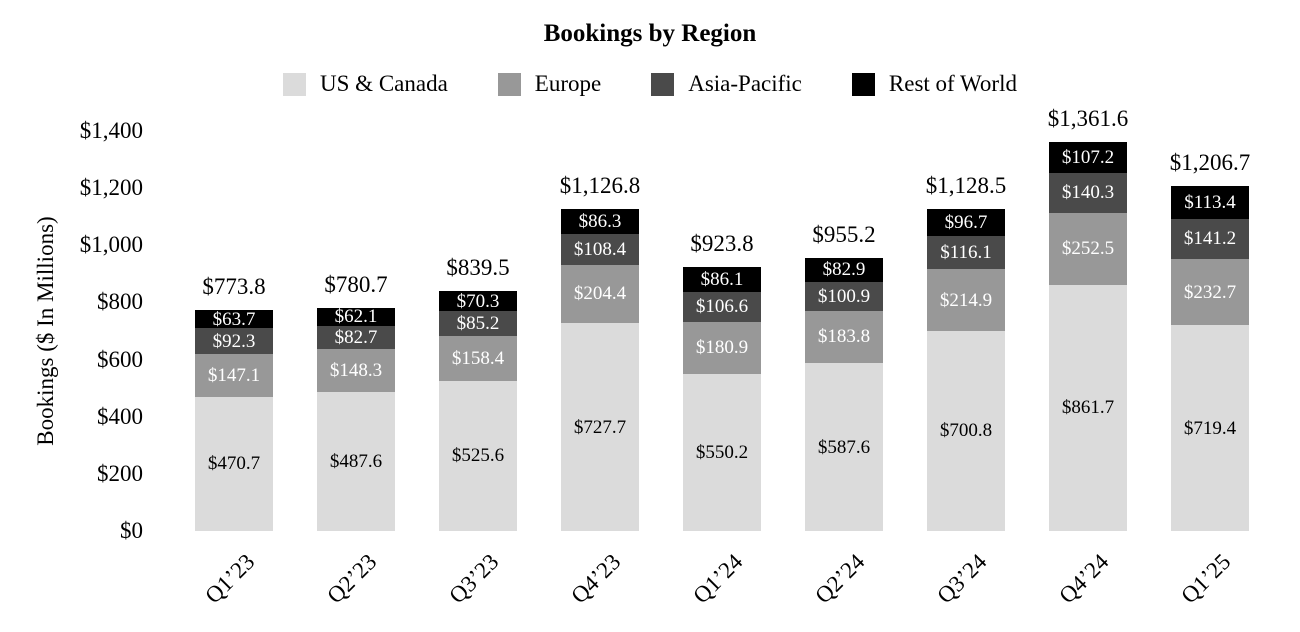 This screenshot has width=1300, height=632. Describe the element at coordinates (478, 456) in the screenshot. I see `bar-segment-label: $525.6` at that location.